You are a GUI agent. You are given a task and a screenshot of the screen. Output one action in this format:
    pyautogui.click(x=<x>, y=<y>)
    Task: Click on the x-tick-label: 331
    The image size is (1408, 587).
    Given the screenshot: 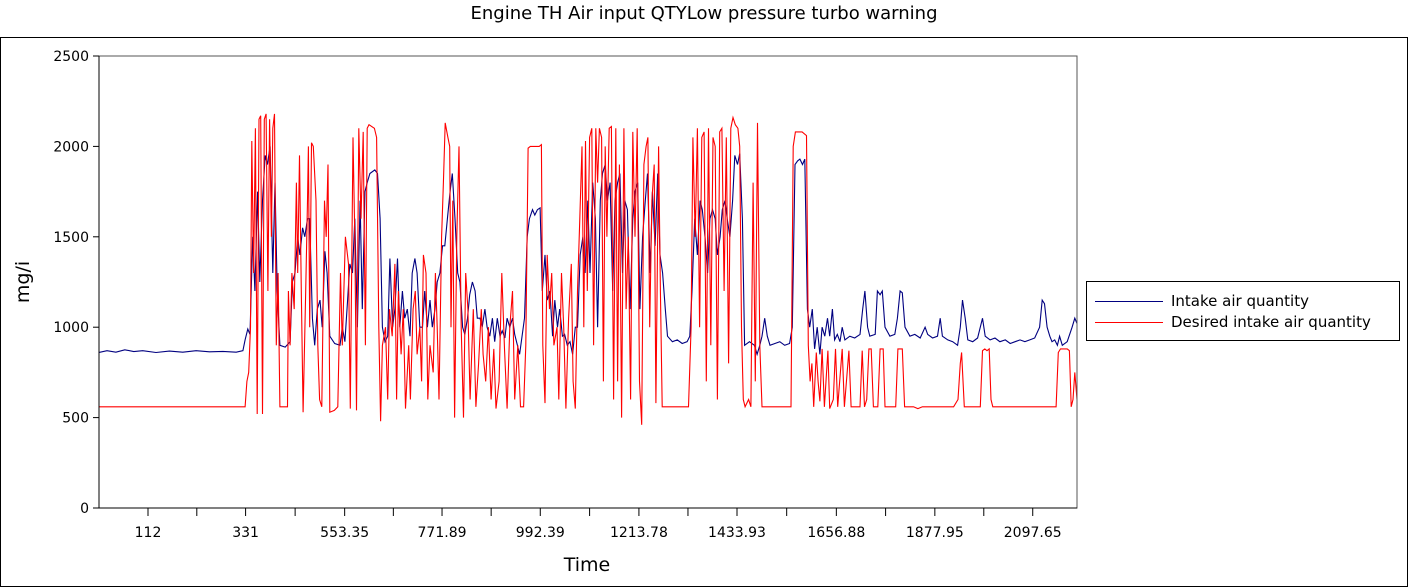 What is the action you would take?
    pyautogui.click(x=245, y=533)
    